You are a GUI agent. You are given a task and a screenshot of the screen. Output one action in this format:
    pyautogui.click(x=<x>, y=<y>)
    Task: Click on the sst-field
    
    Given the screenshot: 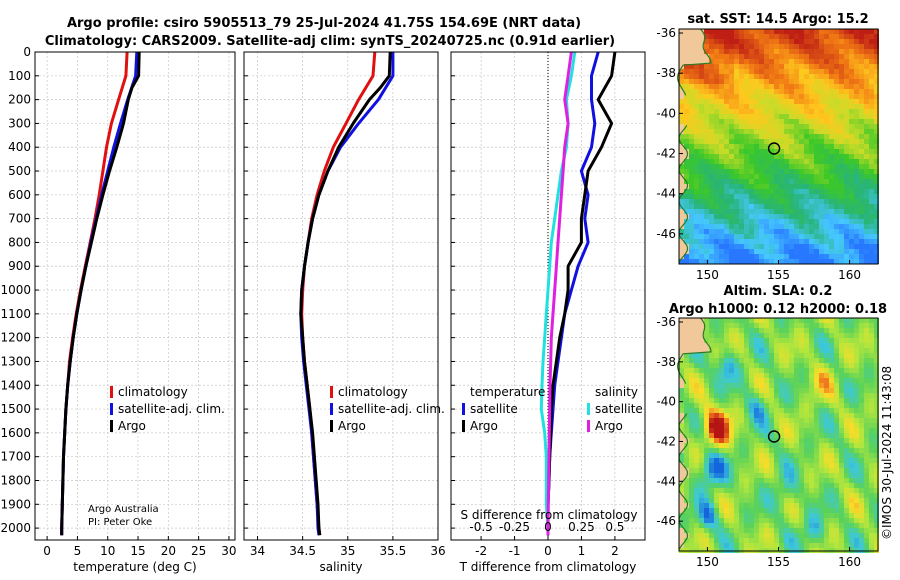 What is the action you would take?
    pyautogui.click(x=779, y=146)
    